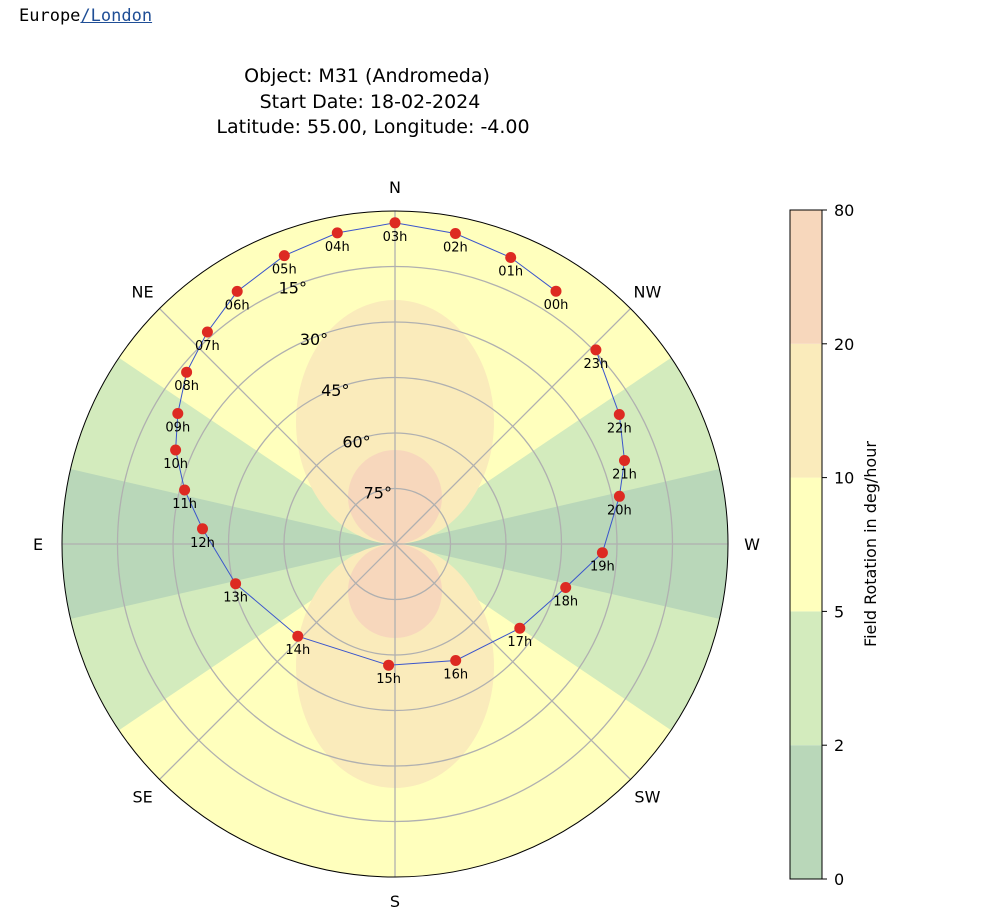  Describe the element at coordinates (38, 544) in the screenshot. I see `direction-label: E` at that location.